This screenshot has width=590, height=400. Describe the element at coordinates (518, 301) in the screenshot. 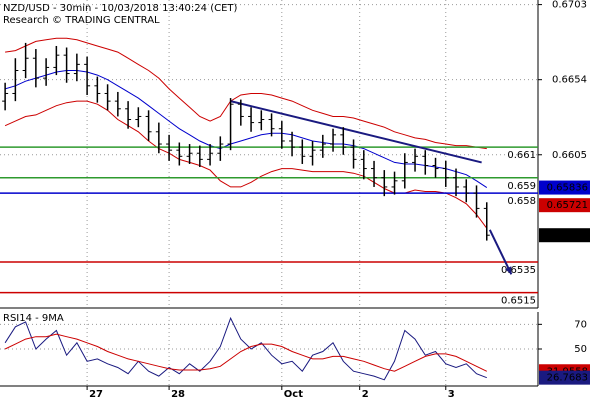

I see `level-label: 0.6515` at that location.